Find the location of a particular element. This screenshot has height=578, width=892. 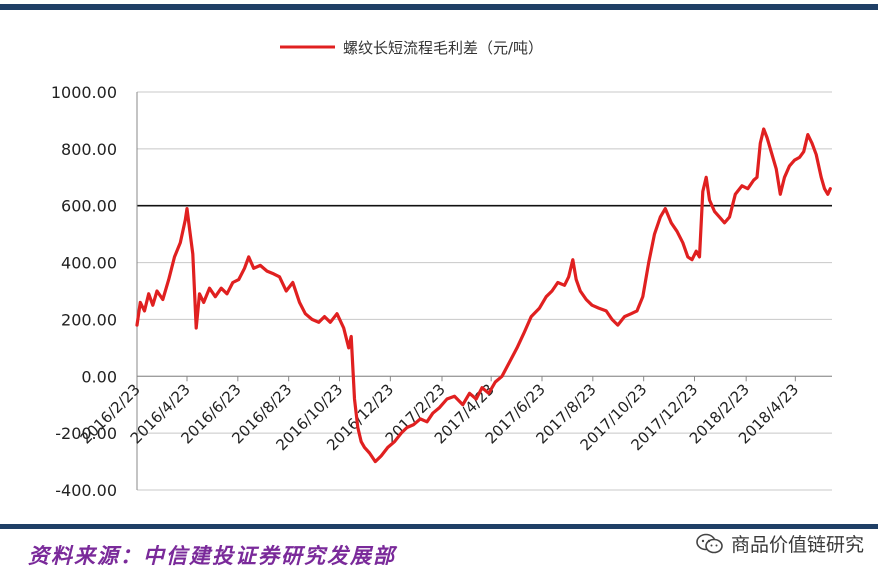

y-tick-label: 400.00 is located at coordinates (89, 263).